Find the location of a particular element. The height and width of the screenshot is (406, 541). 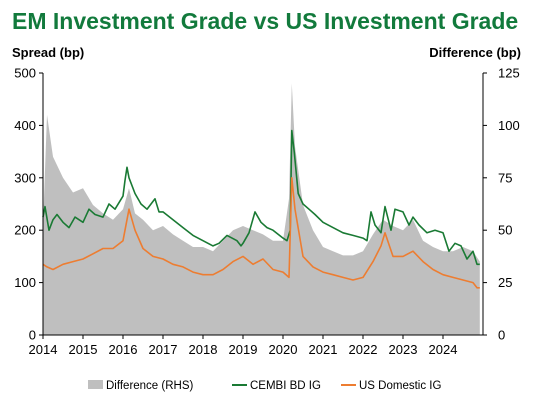

x-tick-label: 2020 is located at coordinates (283, 349).